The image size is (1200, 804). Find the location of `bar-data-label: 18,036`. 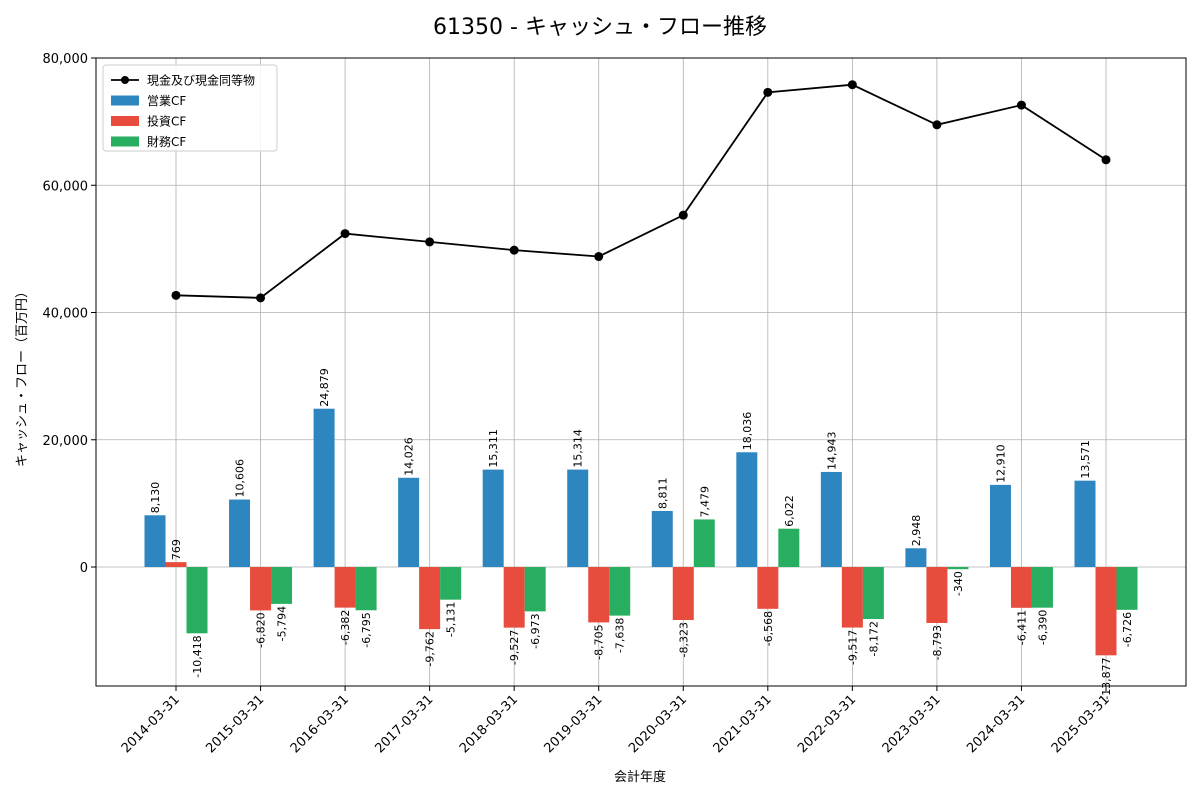

bar-data-label: 18,036 is located at coordinates (747, 431).